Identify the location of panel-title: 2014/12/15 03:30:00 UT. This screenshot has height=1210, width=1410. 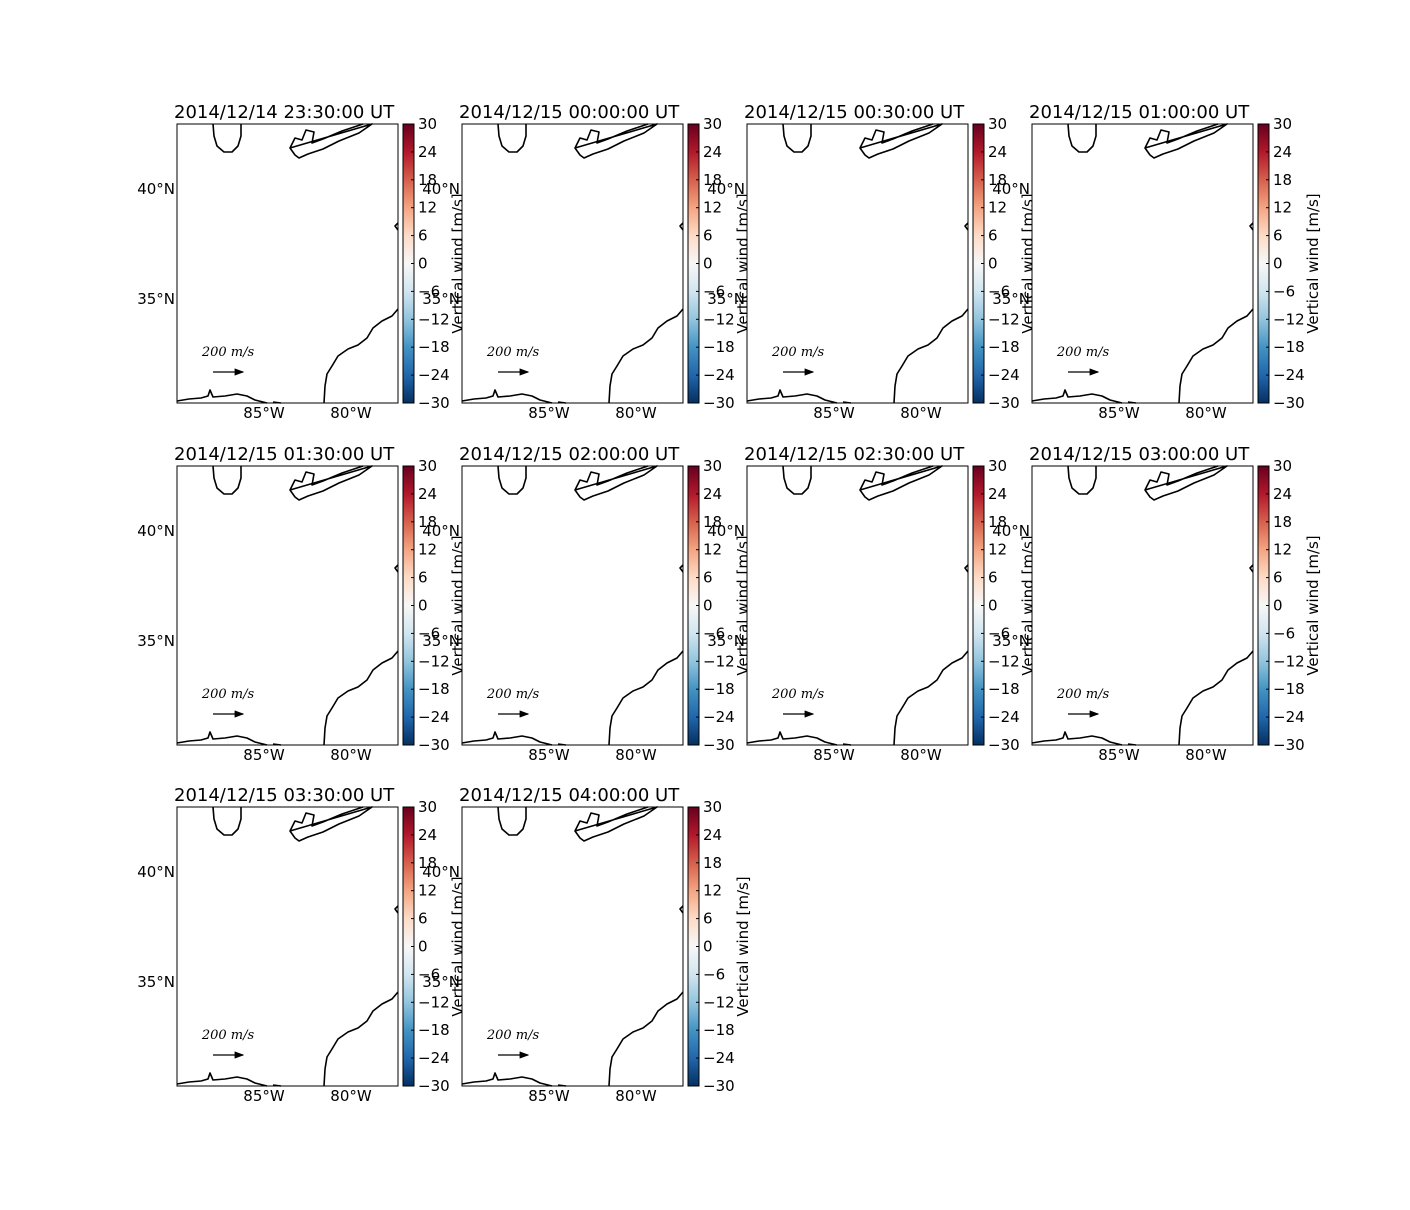
(284, 795).